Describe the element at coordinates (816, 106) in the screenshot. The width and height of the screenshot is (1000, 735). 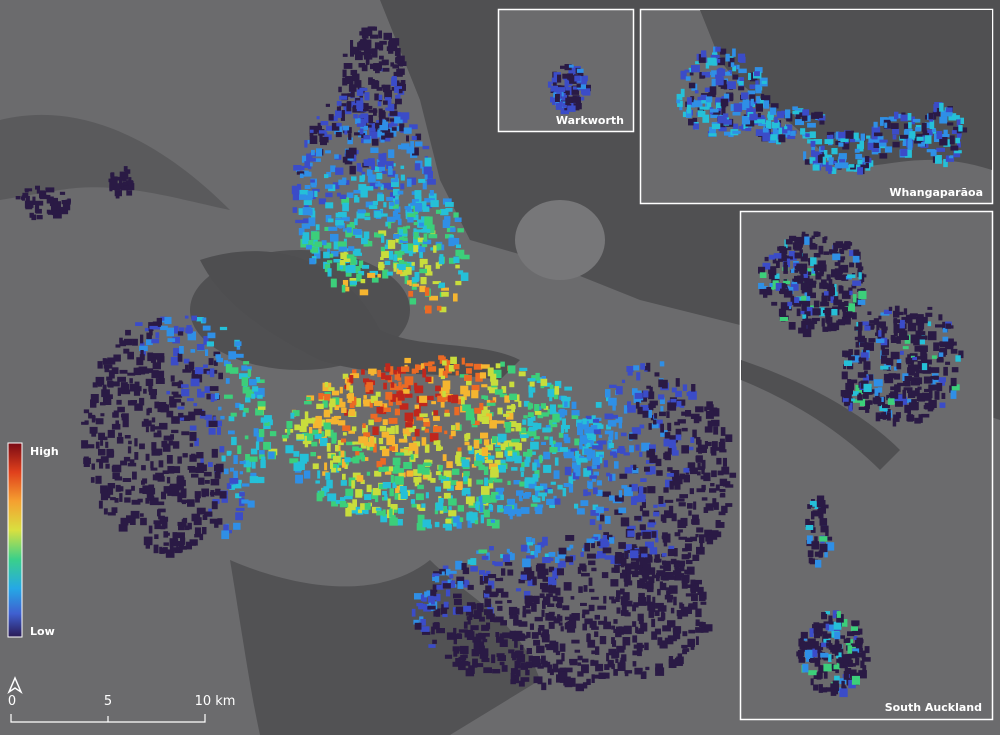
I see `inset-whangaparaoa: Whangaparāoa` at that location.